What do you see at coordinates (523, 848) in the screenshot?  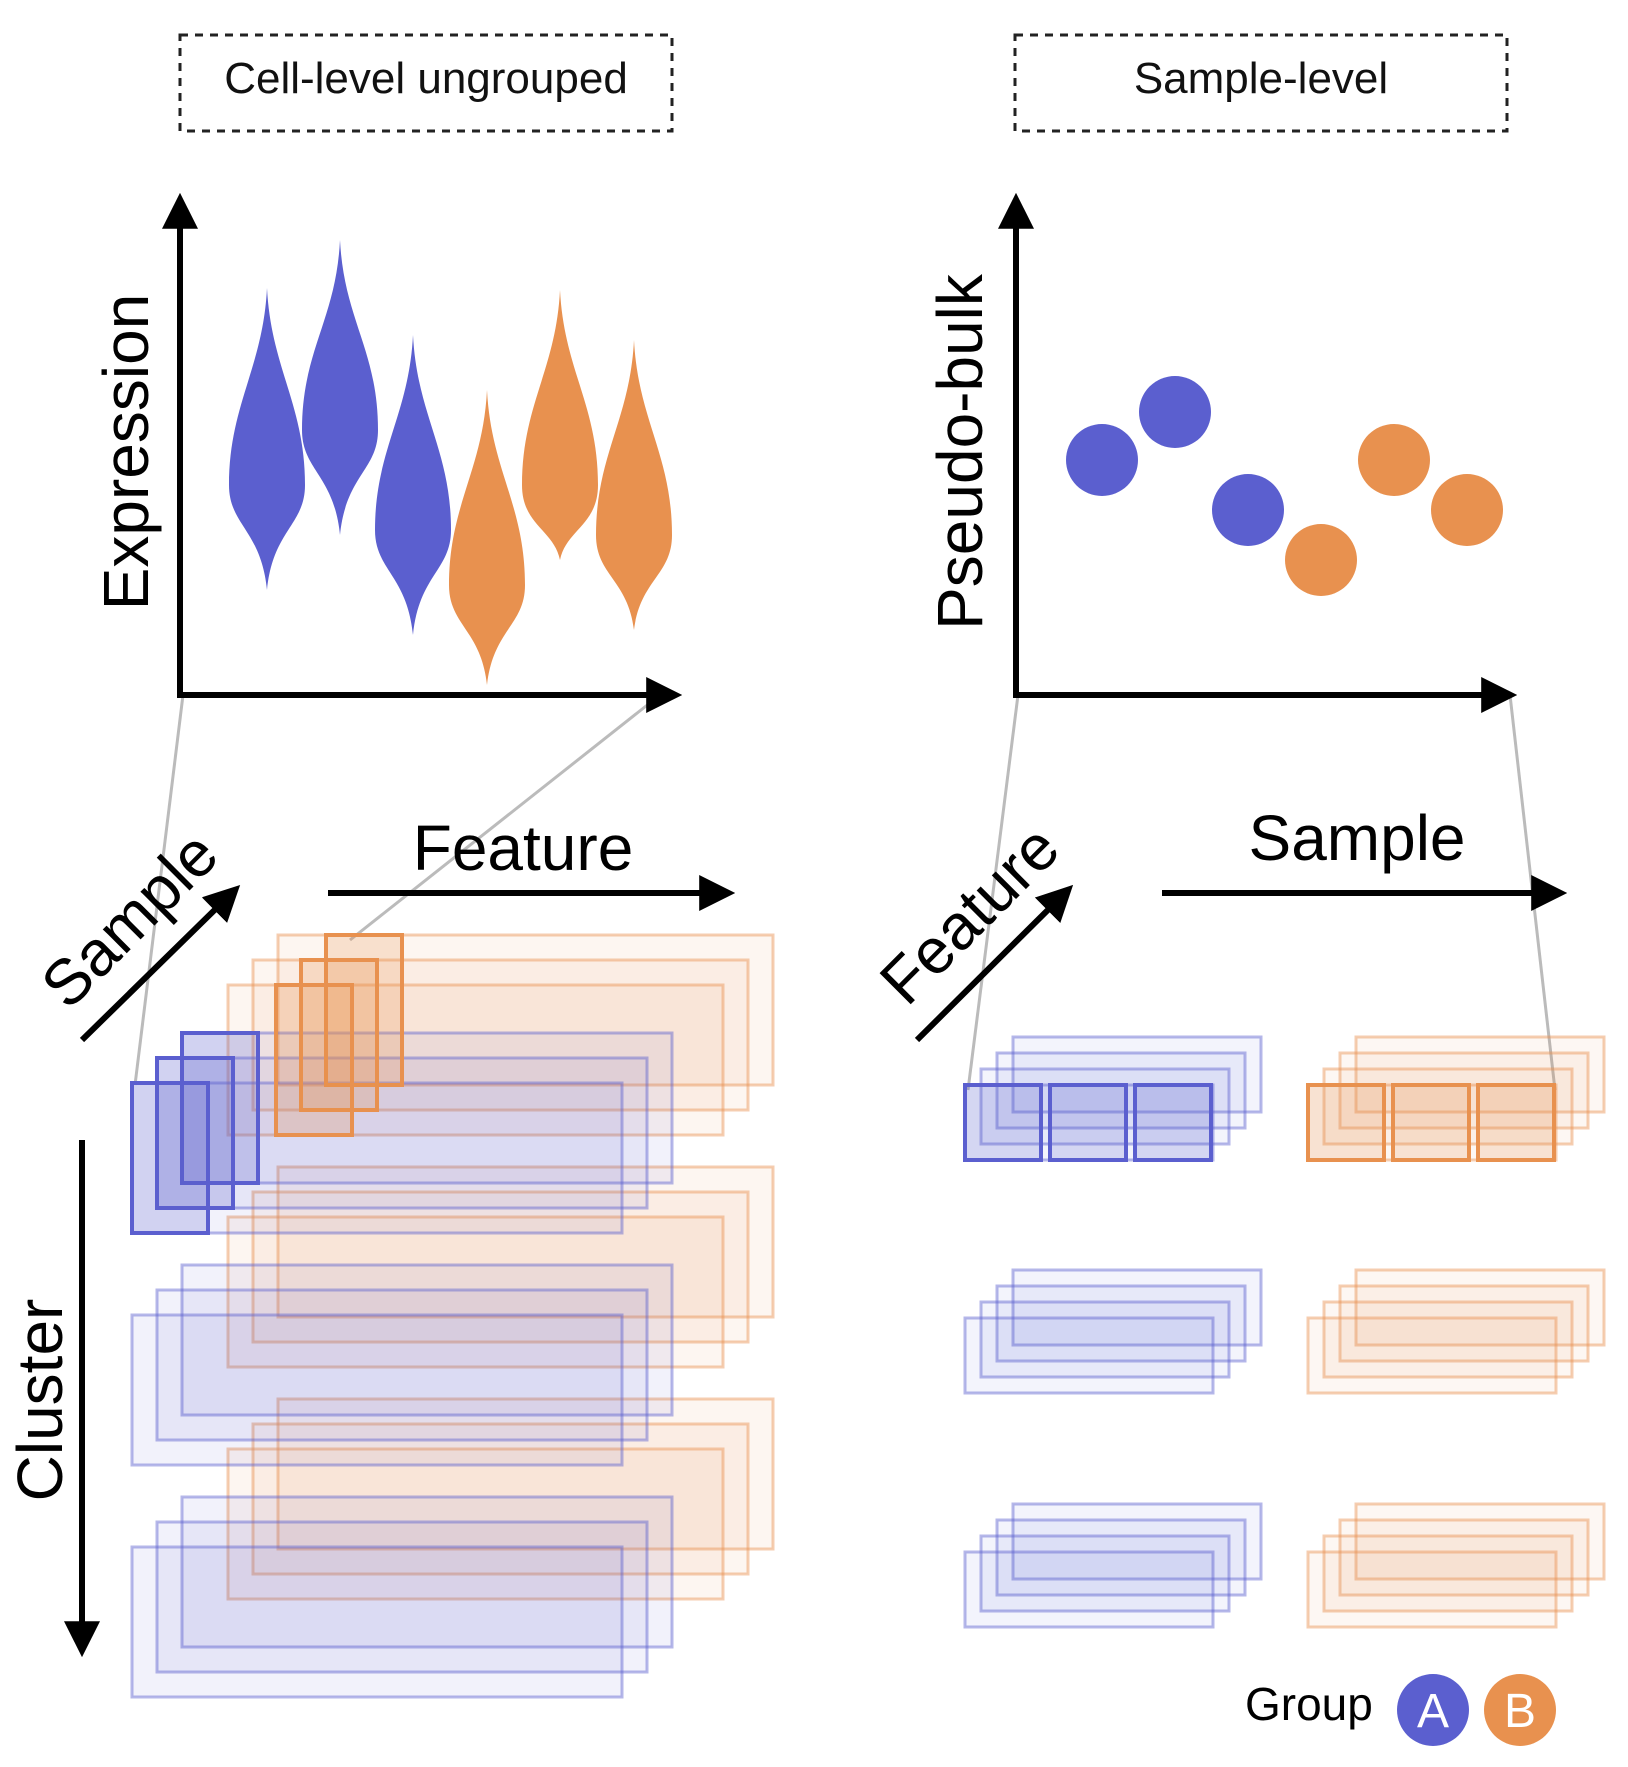 I see `feature-label: Feature` at bounding box center [523, 848].